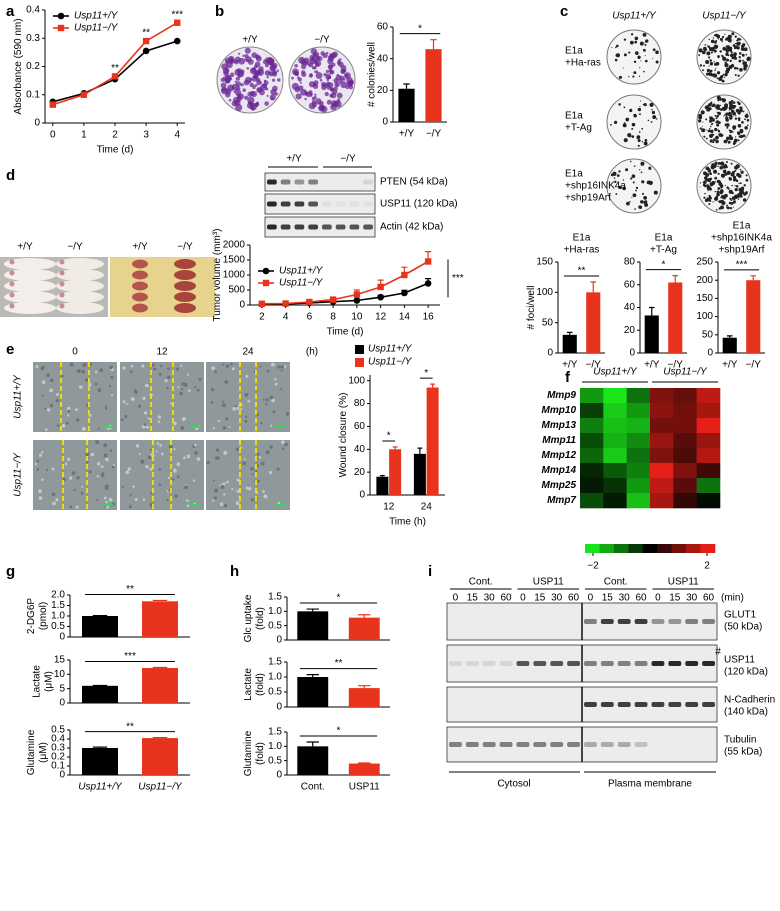 This screenshot has height=911, width=780. What do you see at coordinates (10, 571) in the screenshot?
I see `panel-label: g` at bounding box center [10, 571].